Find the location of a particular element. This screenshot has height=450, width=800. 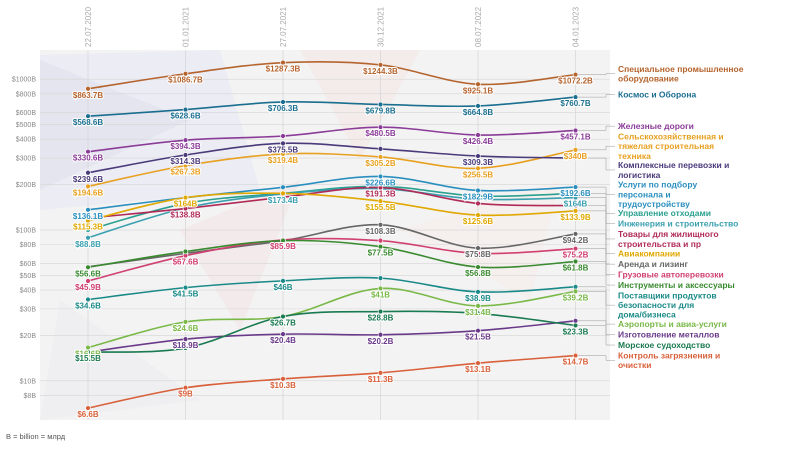

legend-item-10: Аренда и лизинг is located at coordinates (653, 264).